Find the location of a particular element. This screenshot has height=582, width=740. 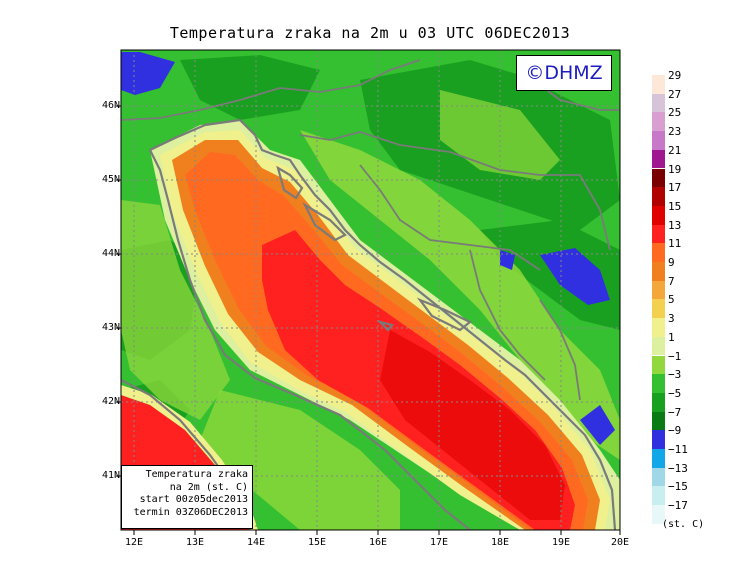

tyrrhenian-rim is located at coordinates (189, 457).